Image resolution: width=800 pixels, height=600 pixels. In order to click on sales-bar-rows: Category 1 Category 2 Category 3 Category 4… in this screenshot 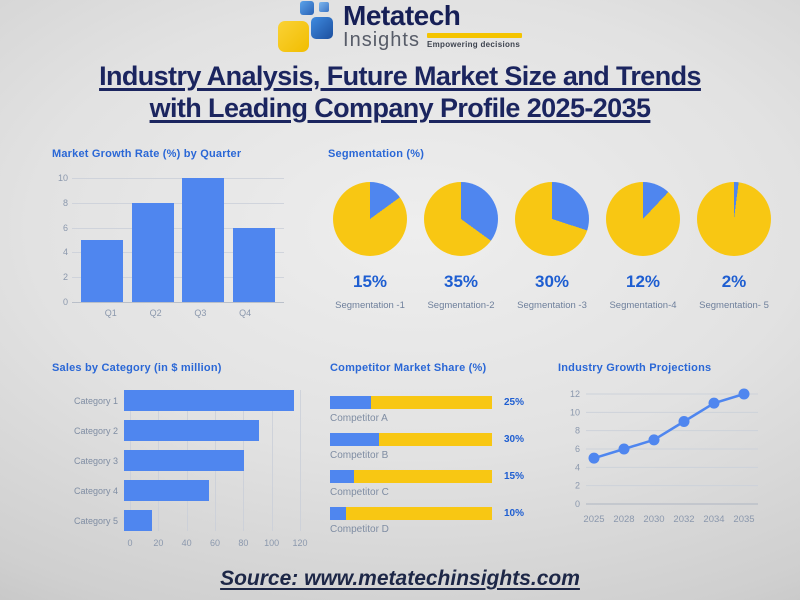, I will do `click(180, 460)`.